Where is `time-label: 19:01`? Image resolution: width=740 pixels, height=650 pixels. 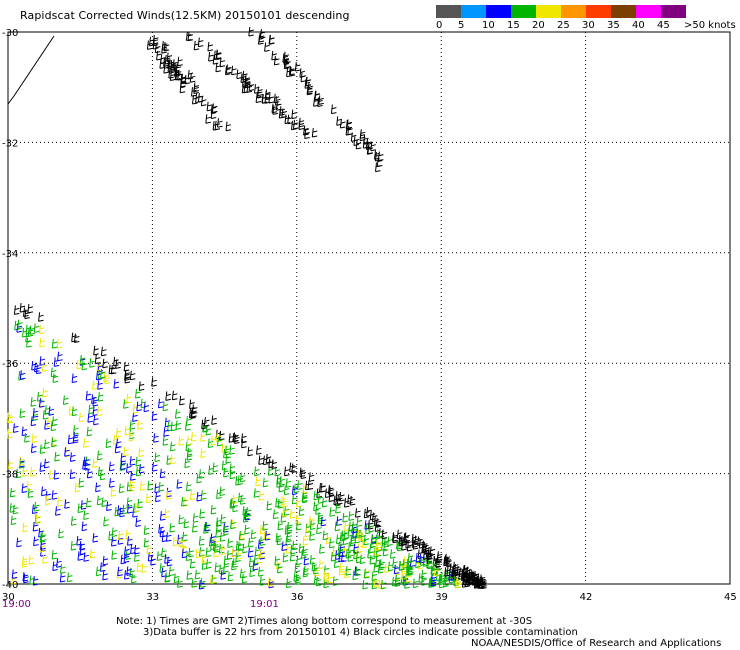 time-label: 19:01 is located at coordinates (264, 604).